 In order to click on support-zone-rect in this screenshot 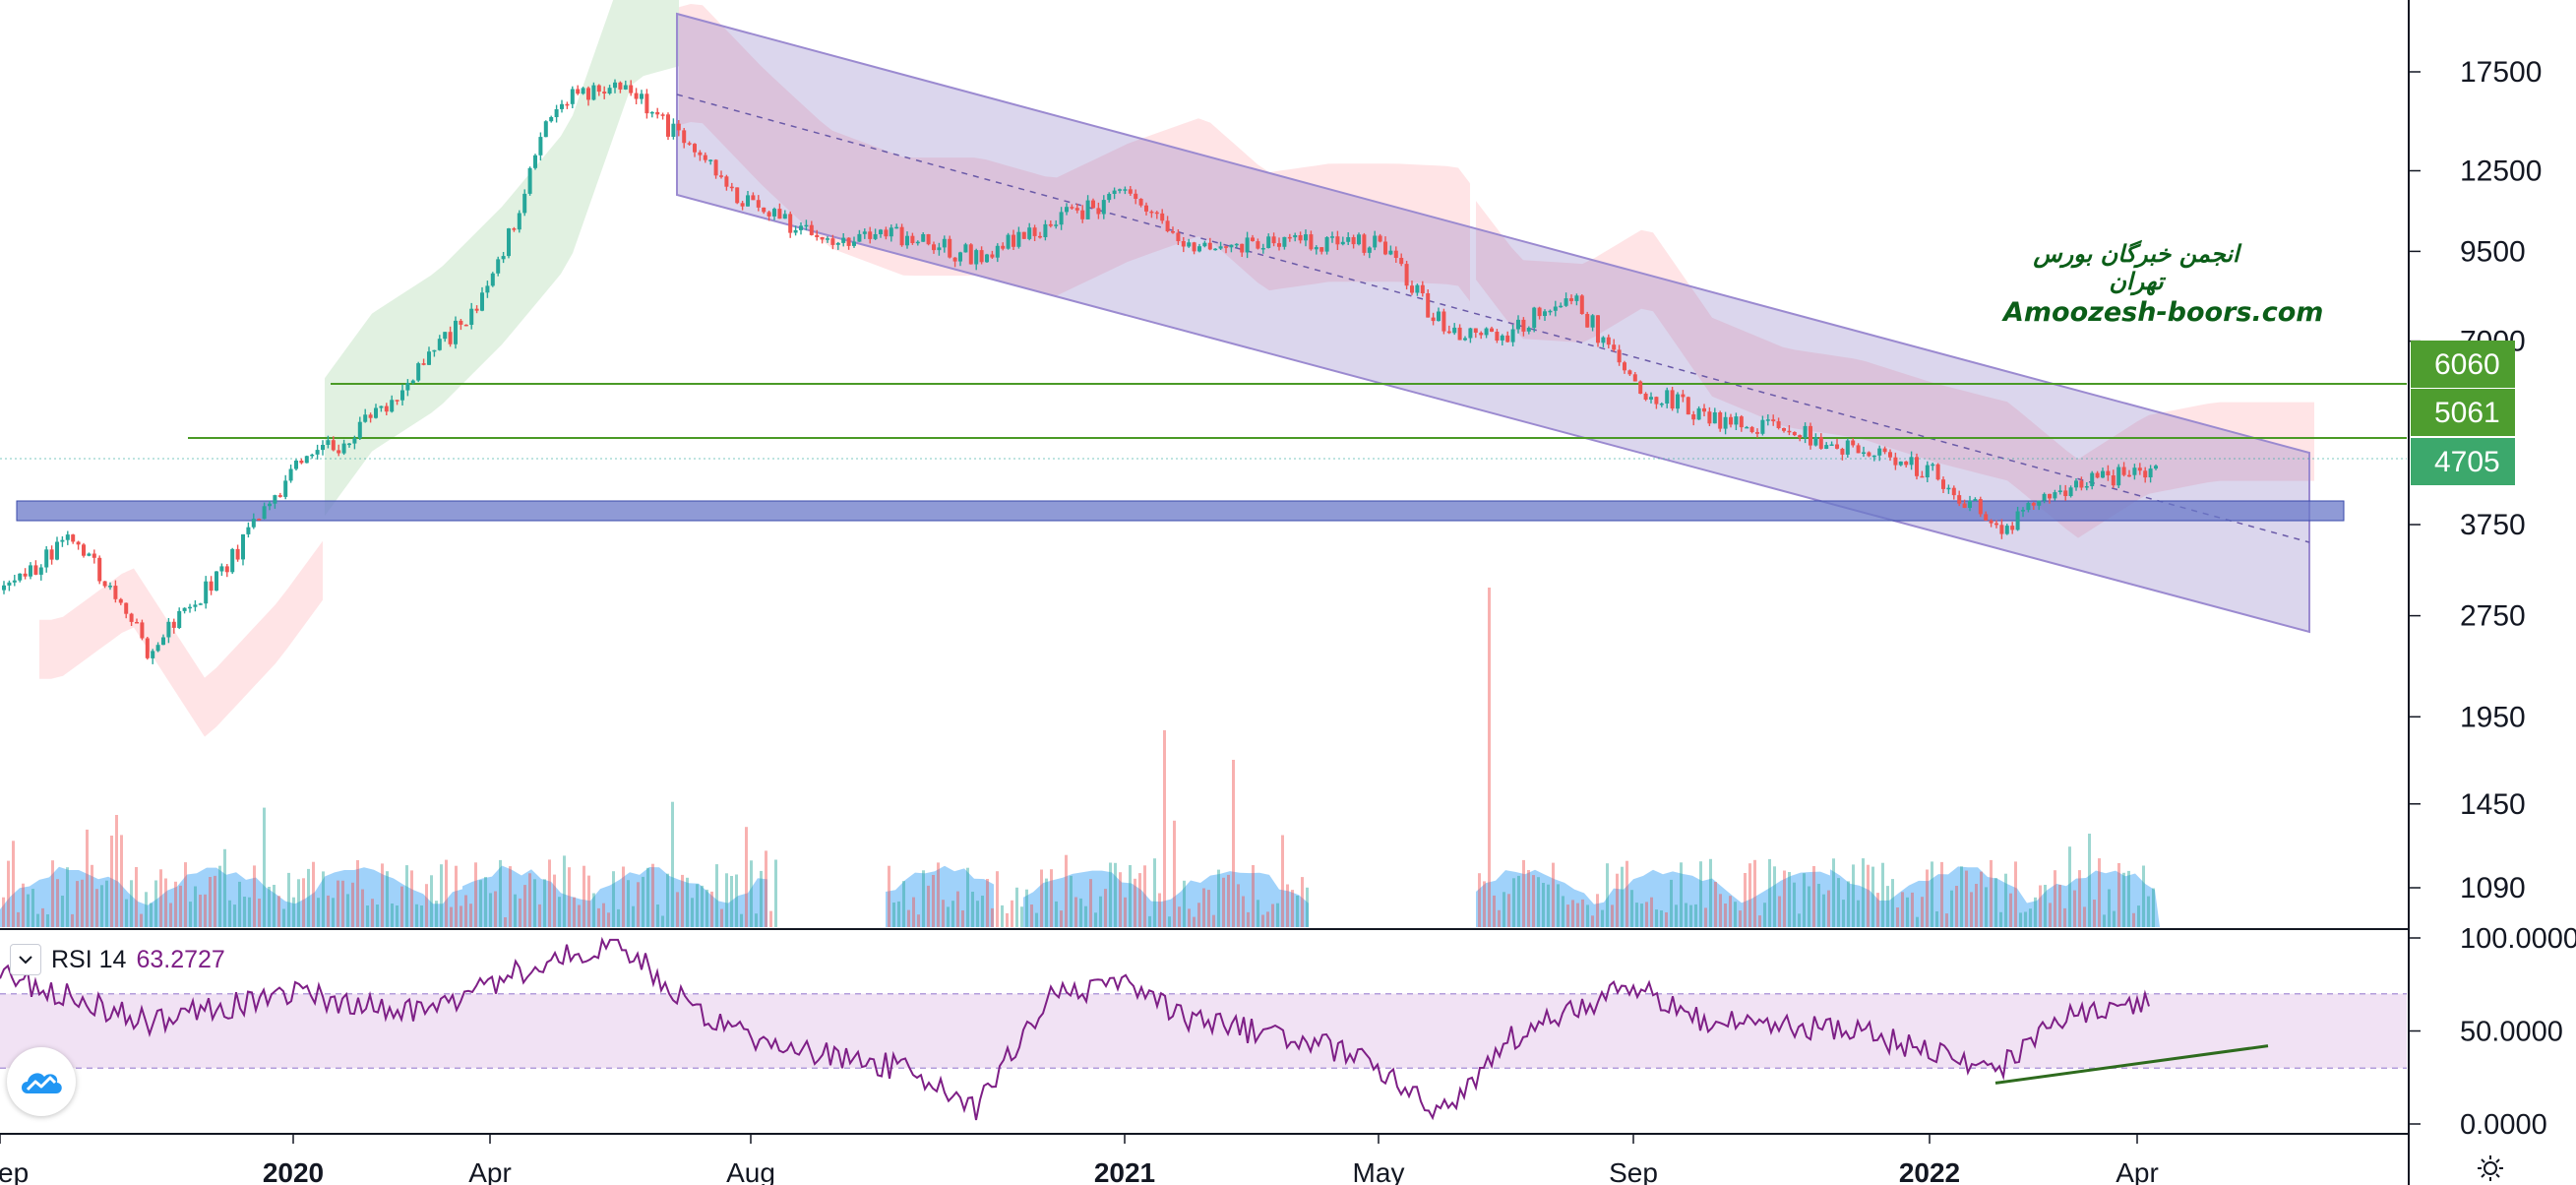, I will do `click(1180, 511)`.